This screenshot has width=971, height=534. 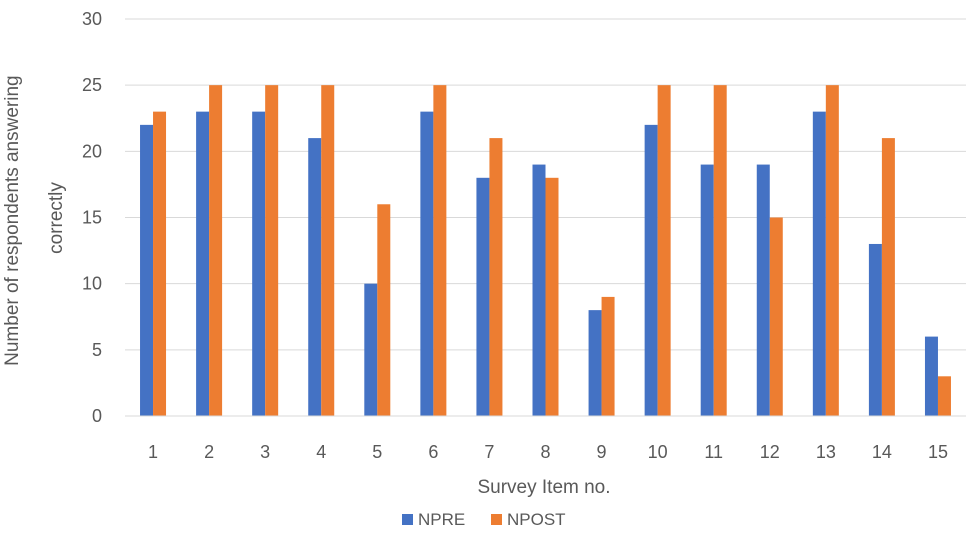 What do you see at coordinates (484, 519) in the screenshot?
I see `legend: NPRE NPOST` at bounding box center [484, 519].